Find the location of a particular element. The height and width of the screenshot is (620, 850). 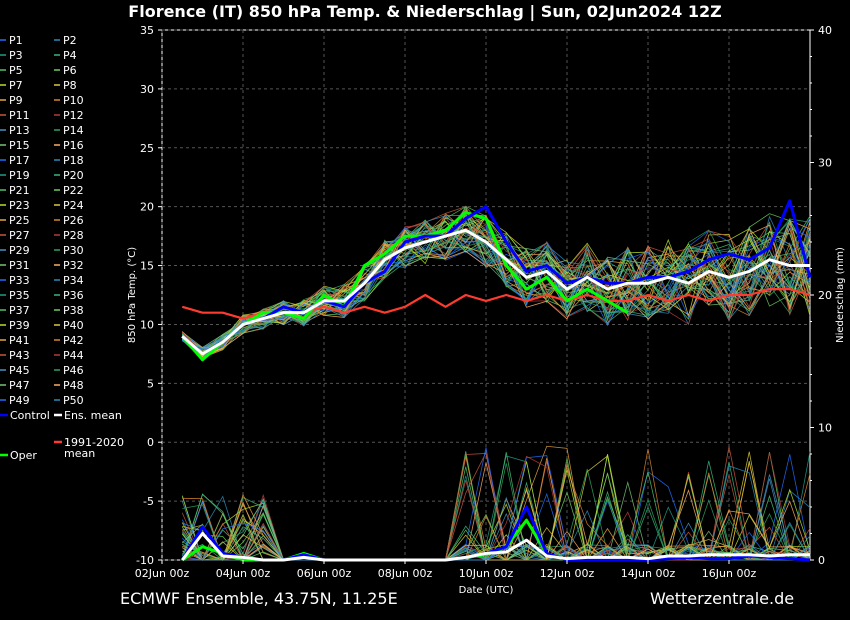

legend-item: P31 is located at coordinates (19, 265).